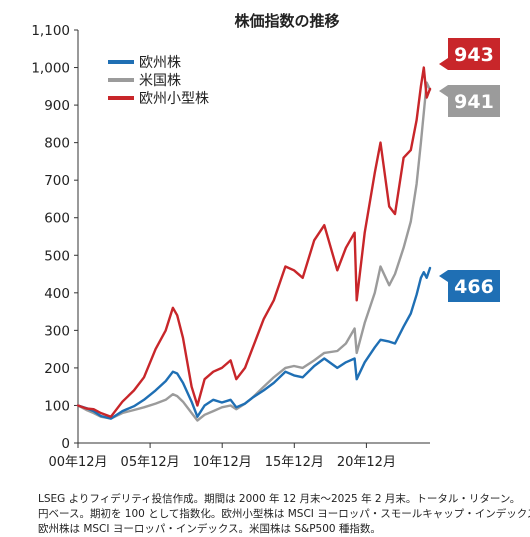 This screenshot has height=537, width=530. Describe the element at coordinates (469, 170) in the screenshot. I see `end-labels: 943 941 466` at that location.